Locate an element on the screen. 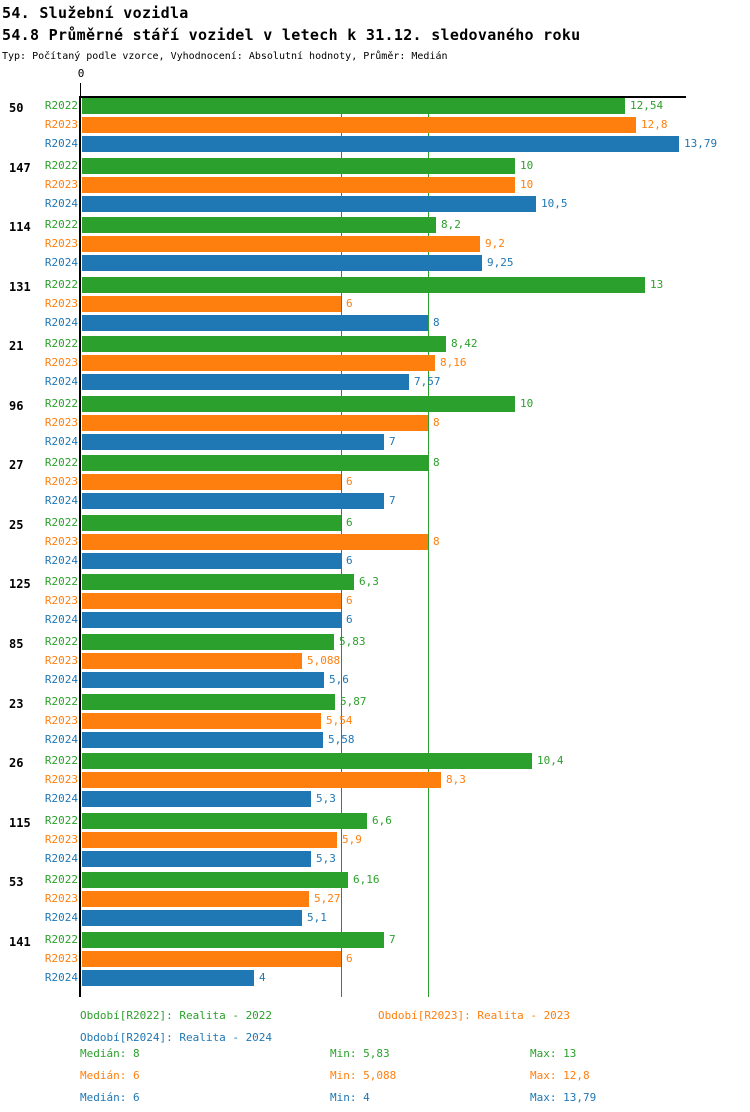 The height and width of the screenshot is (1112, 750). bar-value-label: 13 is located at coordinates (657, 284).